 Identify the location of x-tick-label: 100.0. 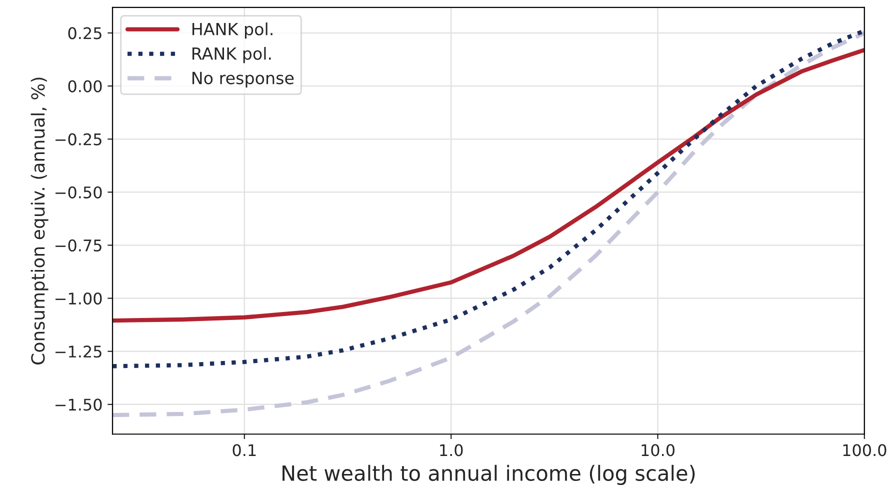
(864, 450).